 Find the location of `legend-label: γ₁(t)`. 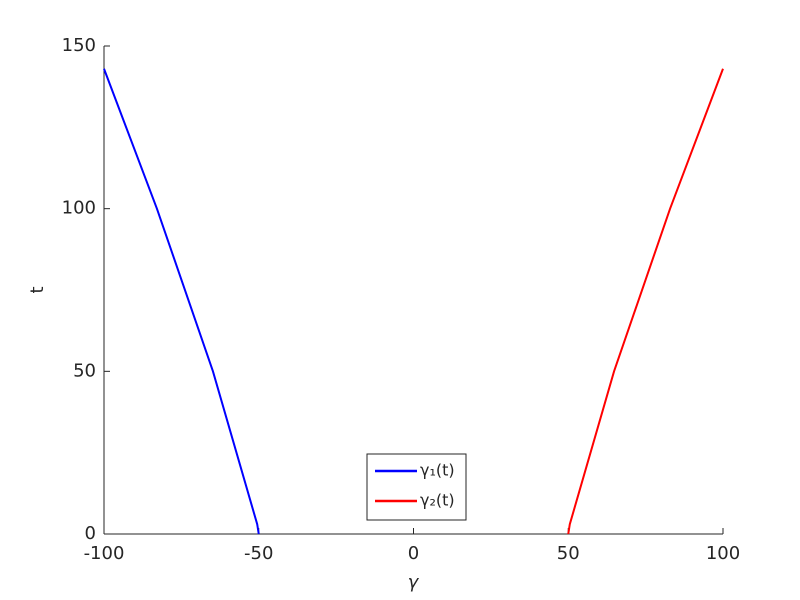

legend-label: γ₁(t) is located at coordinates (437, 470).